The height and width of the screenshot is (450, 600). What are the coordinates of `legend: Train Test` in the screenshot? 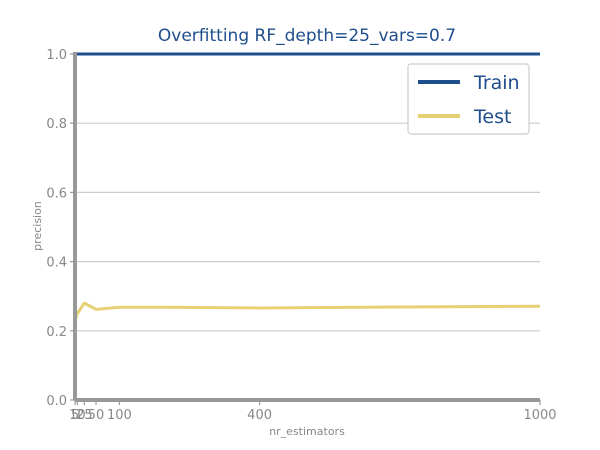 It's located at (468, 99).